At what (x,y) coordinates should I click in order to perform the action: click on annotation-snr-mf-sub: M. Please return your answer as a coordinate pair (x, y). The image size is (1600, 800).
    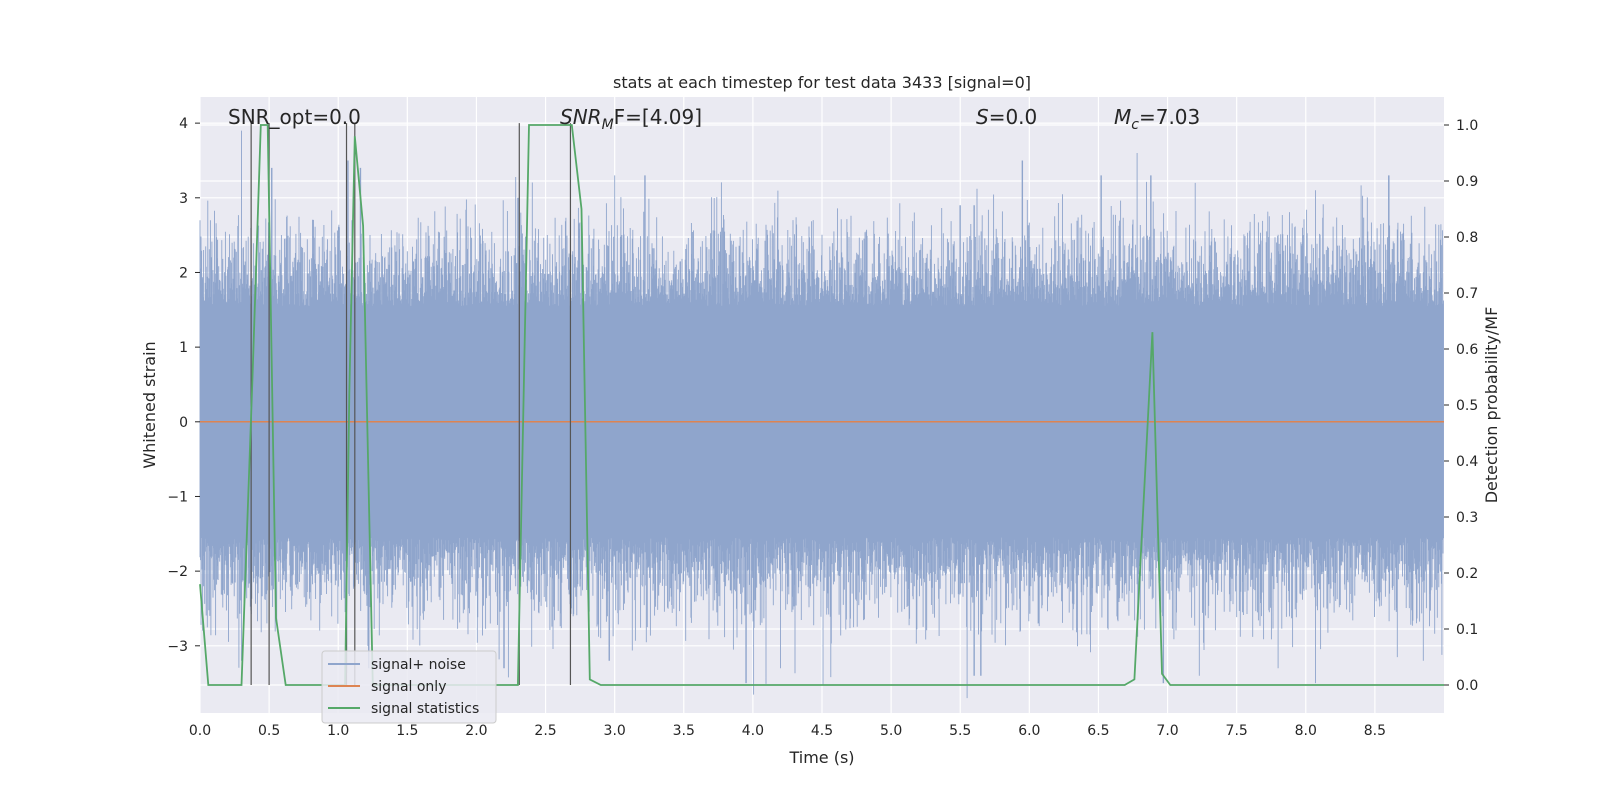
    Looking at the image, I should click on (608, 125).